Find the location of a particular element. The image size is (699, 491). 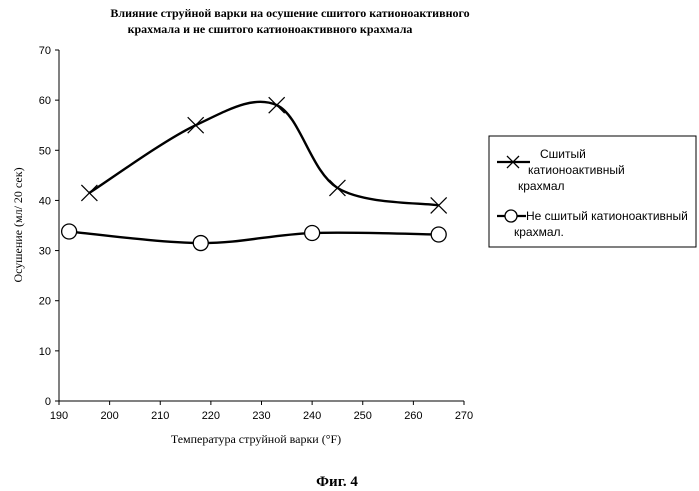

x-tick-label: 240 is located at coordinates (312, 416).